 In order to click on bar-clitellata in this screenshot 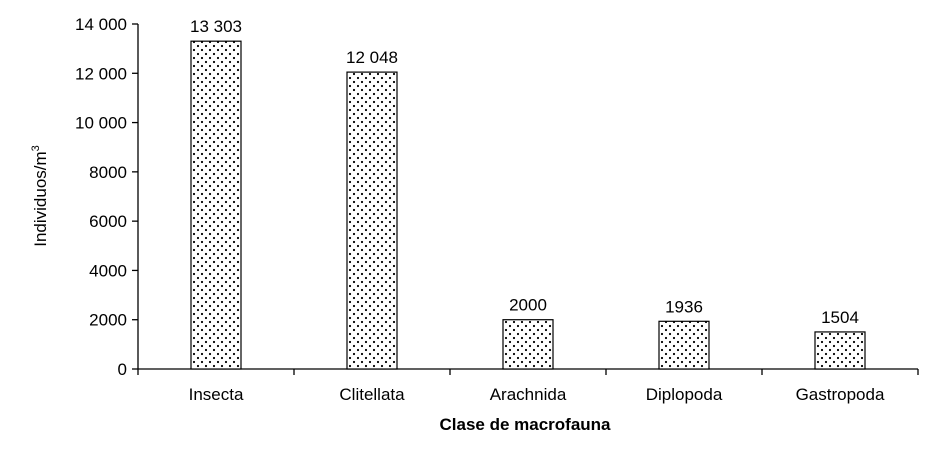, I will do `click(372, 220)`.